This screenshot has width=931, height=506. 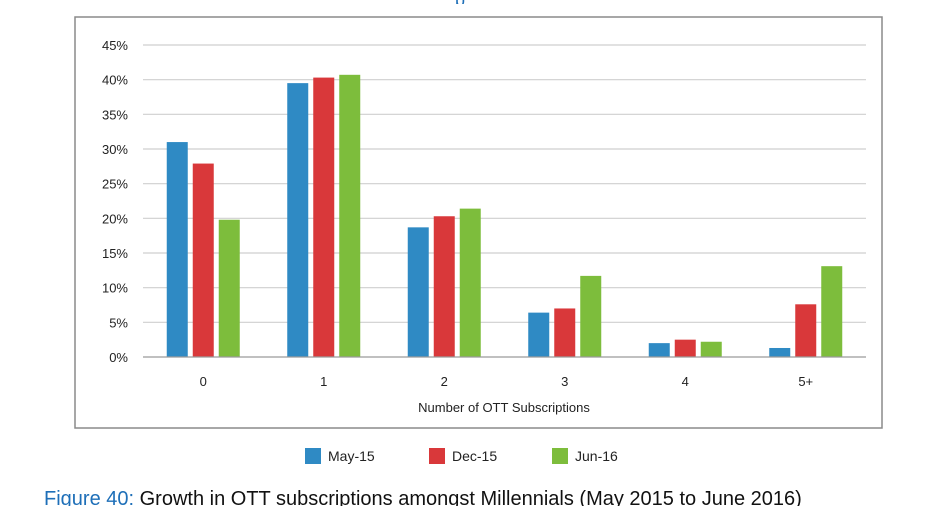 I want to click on y-axis-ticks: 0% 5% 10% 15% 20% 25% 30% 35% 40% 45%, so click(x=115, y=201).